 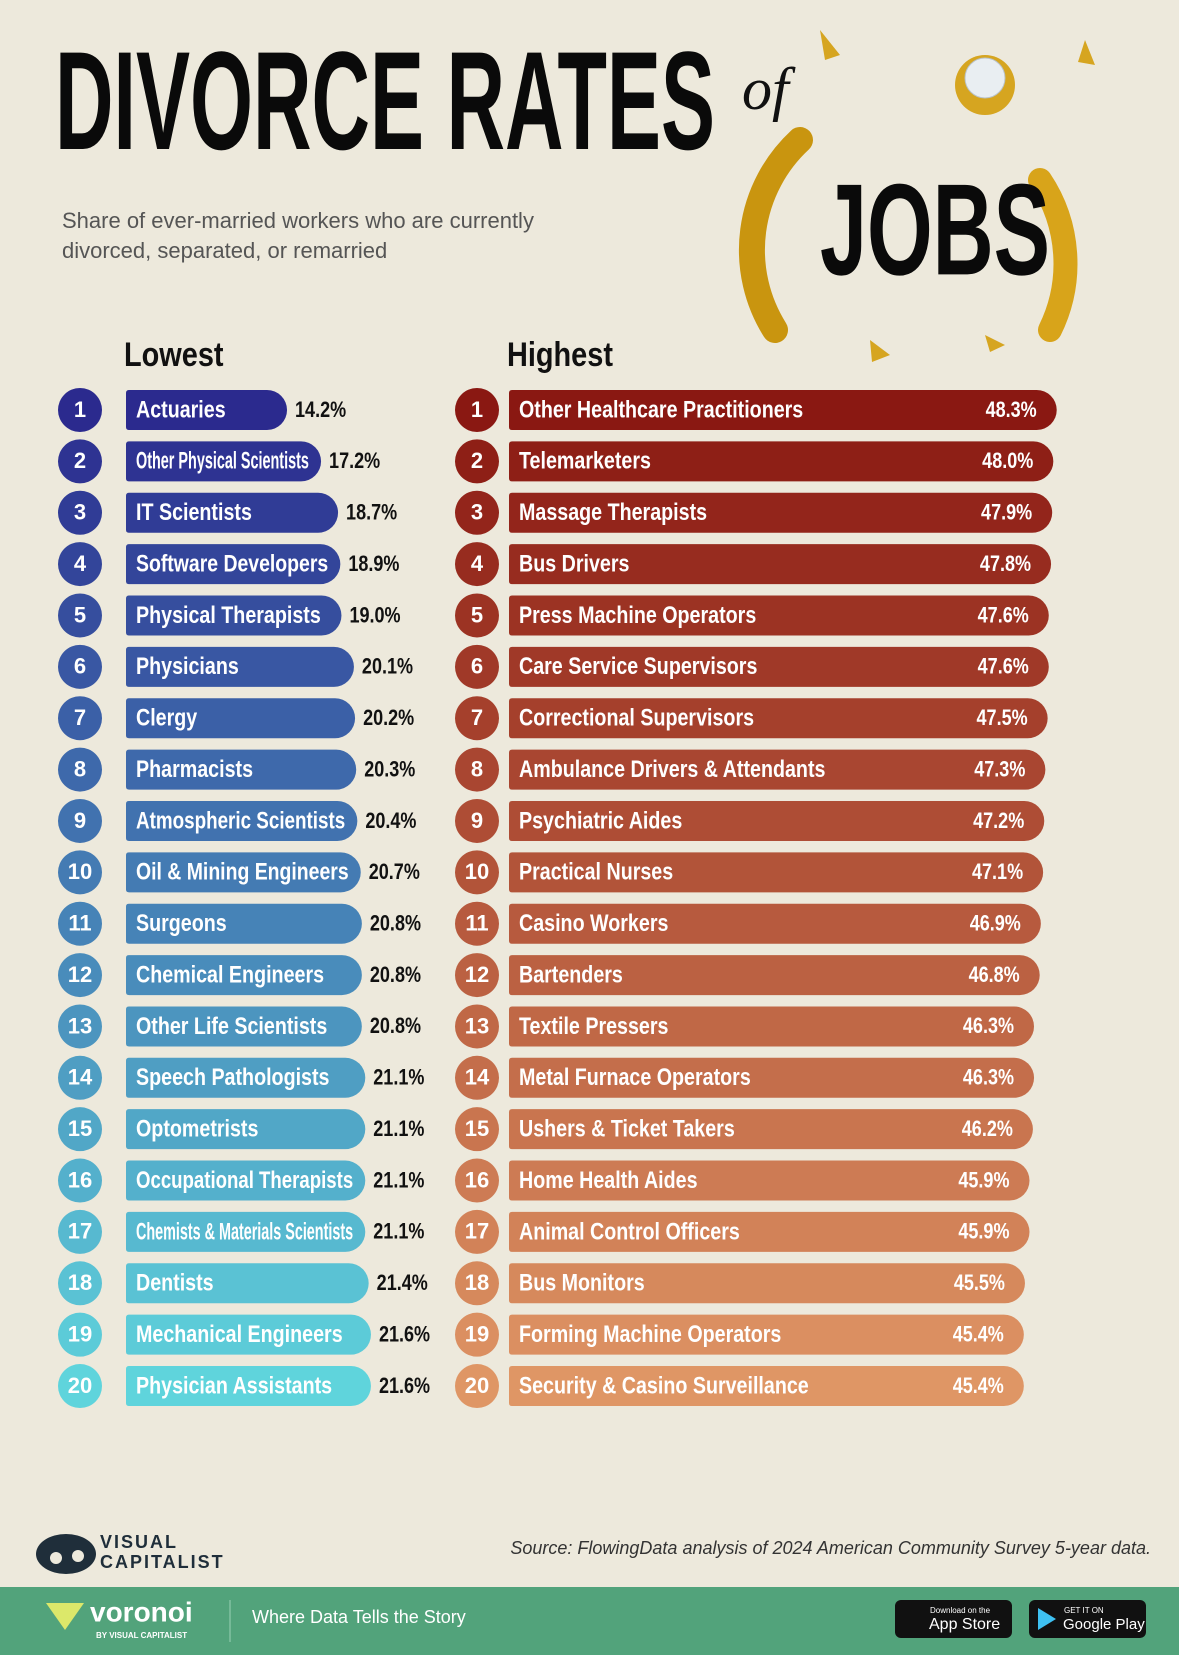 I want to click on app-store-button, so click(x=953, y=1619).